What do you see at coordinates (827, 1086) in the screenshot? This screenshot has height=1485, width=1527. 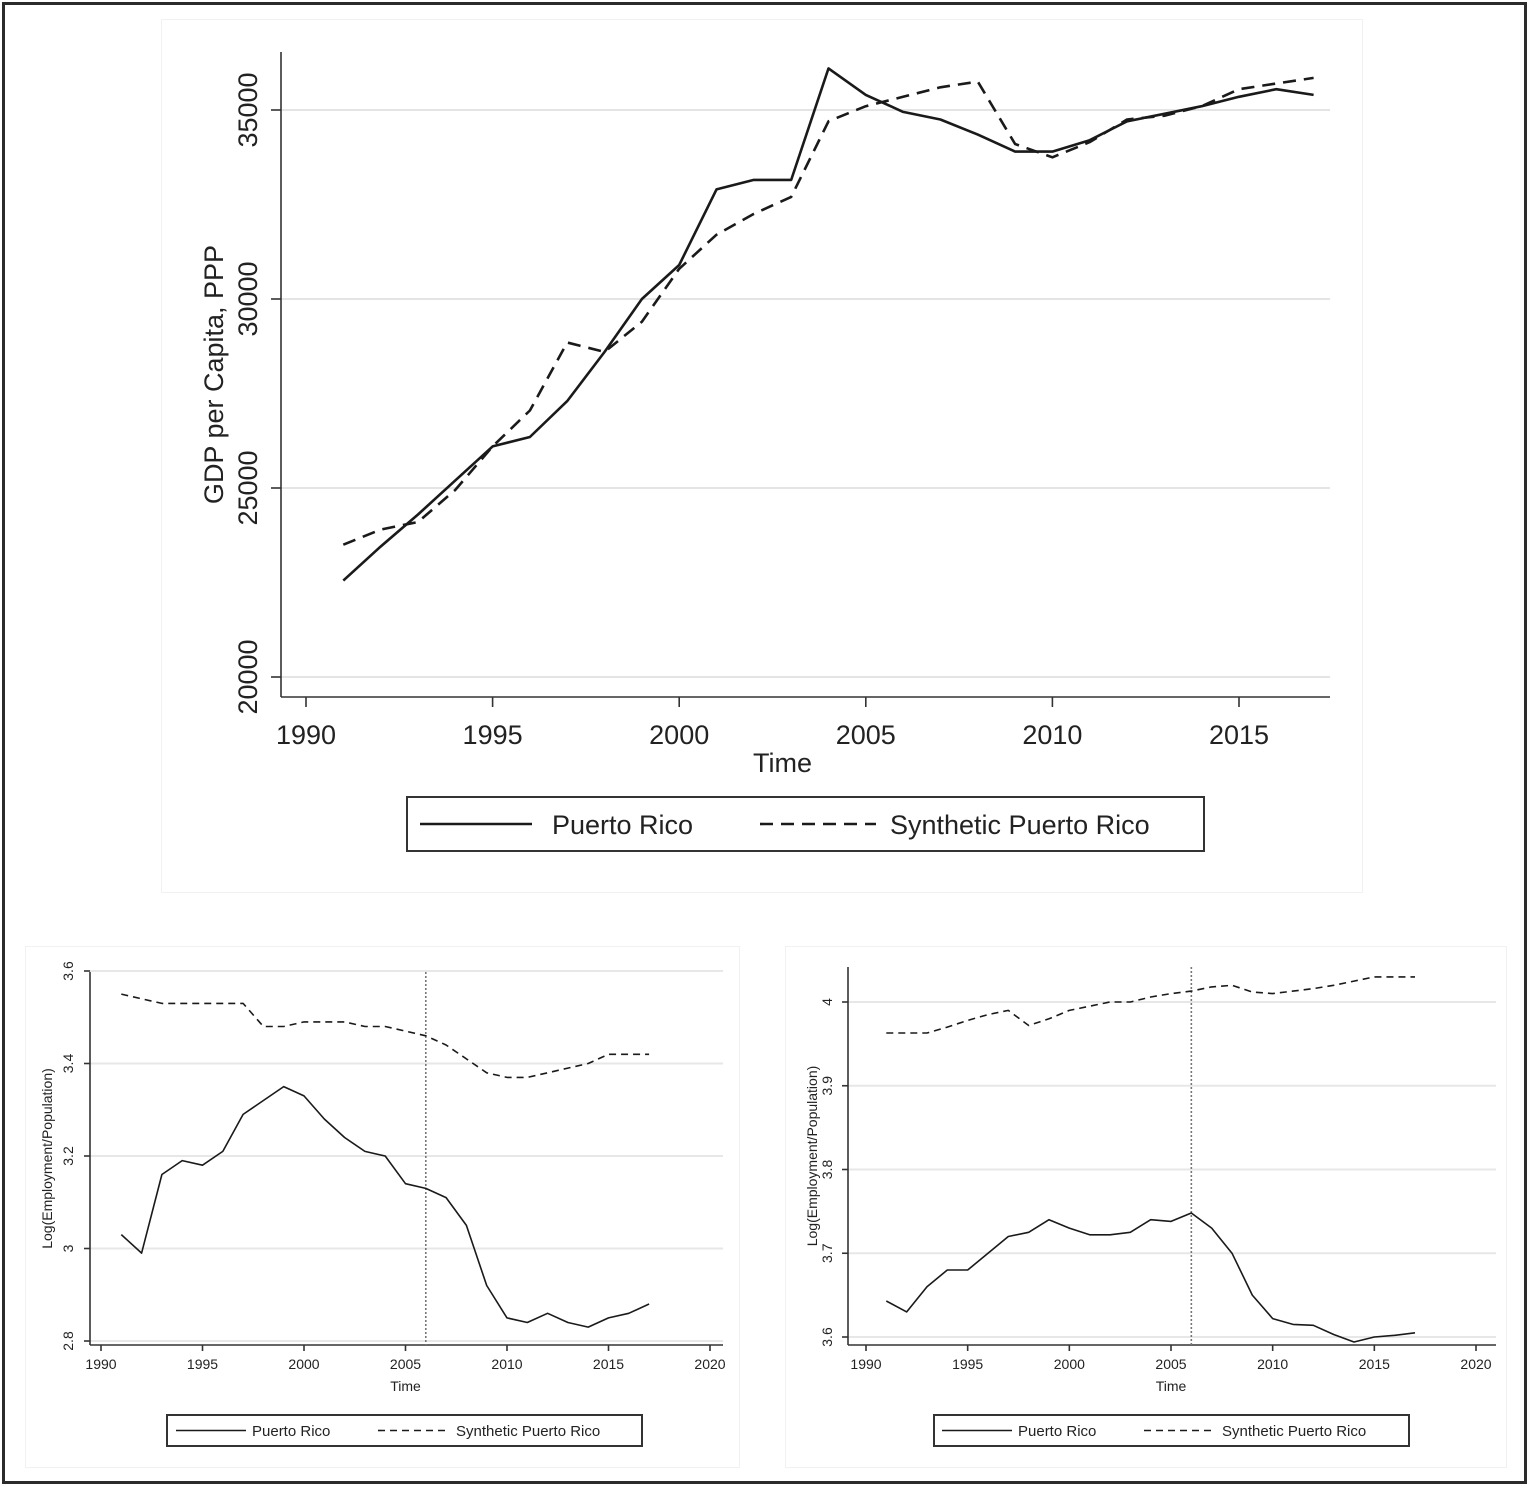 I see `y-tick-label: 3.9` at bounding box center [827, 1086].